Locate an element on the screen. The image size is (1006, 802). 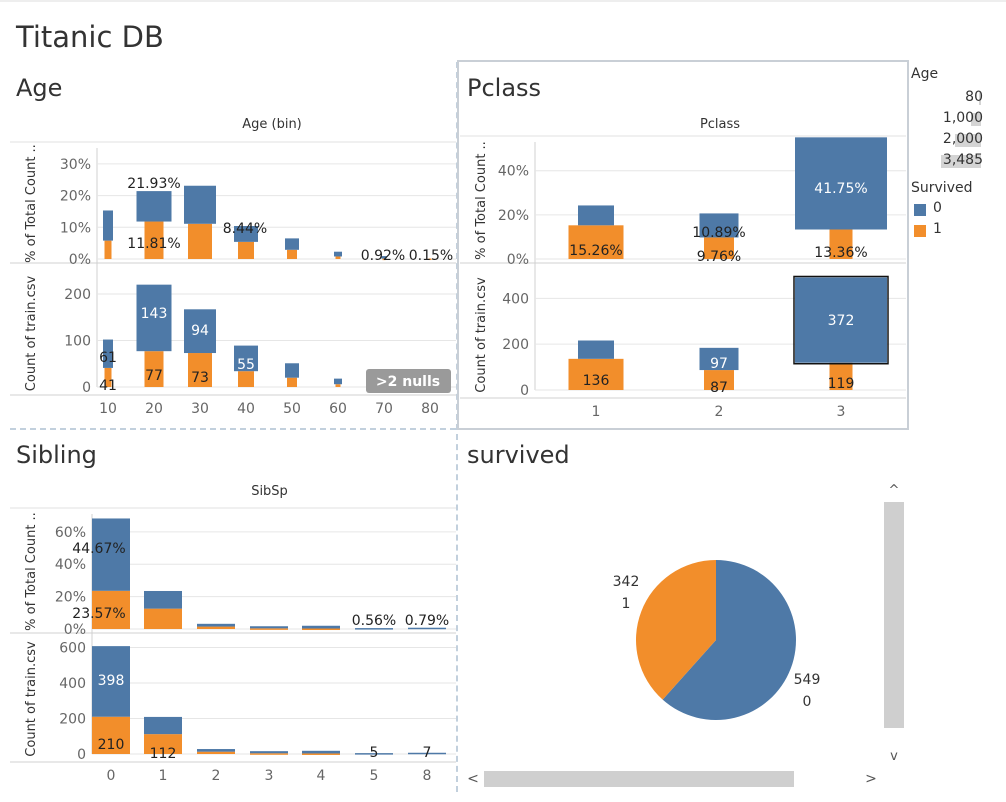
size-legend-item: 80 is located at coordinates (956, 98).